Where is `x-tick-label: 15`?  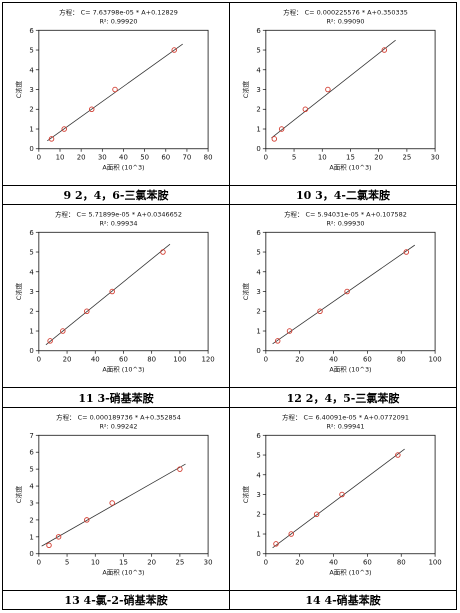
x-tick-label: 15 is located at coordinates (350, 158).